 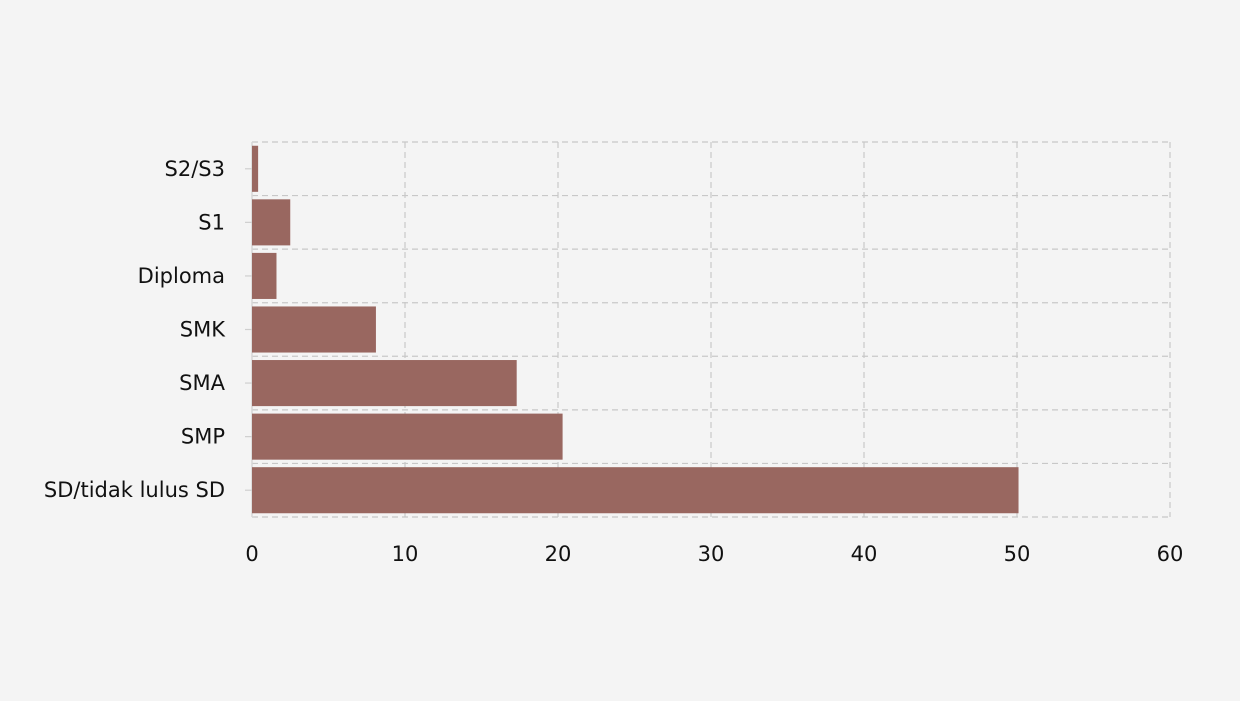 What do you see at coordinates (148, 329) in the screenshot?
I see `y-axis-ticks: S2/S3 S1 Diploma SMK SMA SMP SD/tidak lulus SD` at bounding box center [148, 329].